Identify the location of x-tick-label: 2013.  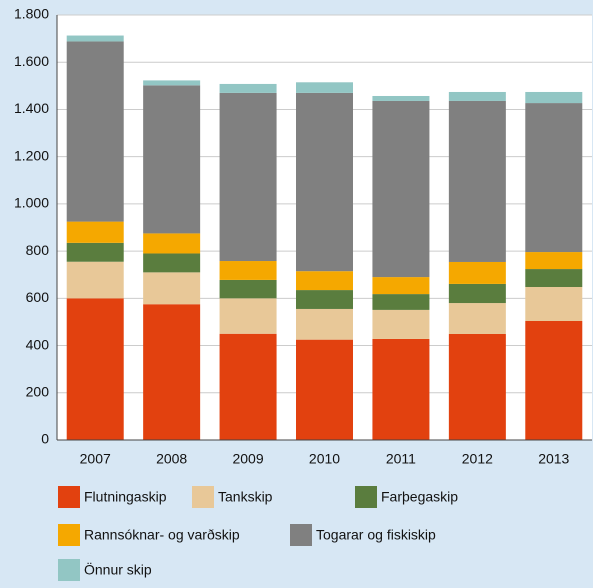
(553, 459).